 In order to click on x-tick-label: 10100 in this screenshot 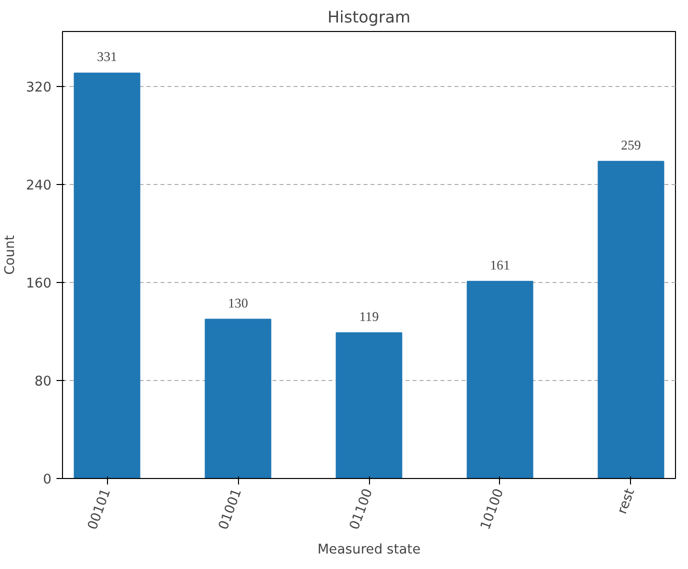, I will do `click(493, 509)`.